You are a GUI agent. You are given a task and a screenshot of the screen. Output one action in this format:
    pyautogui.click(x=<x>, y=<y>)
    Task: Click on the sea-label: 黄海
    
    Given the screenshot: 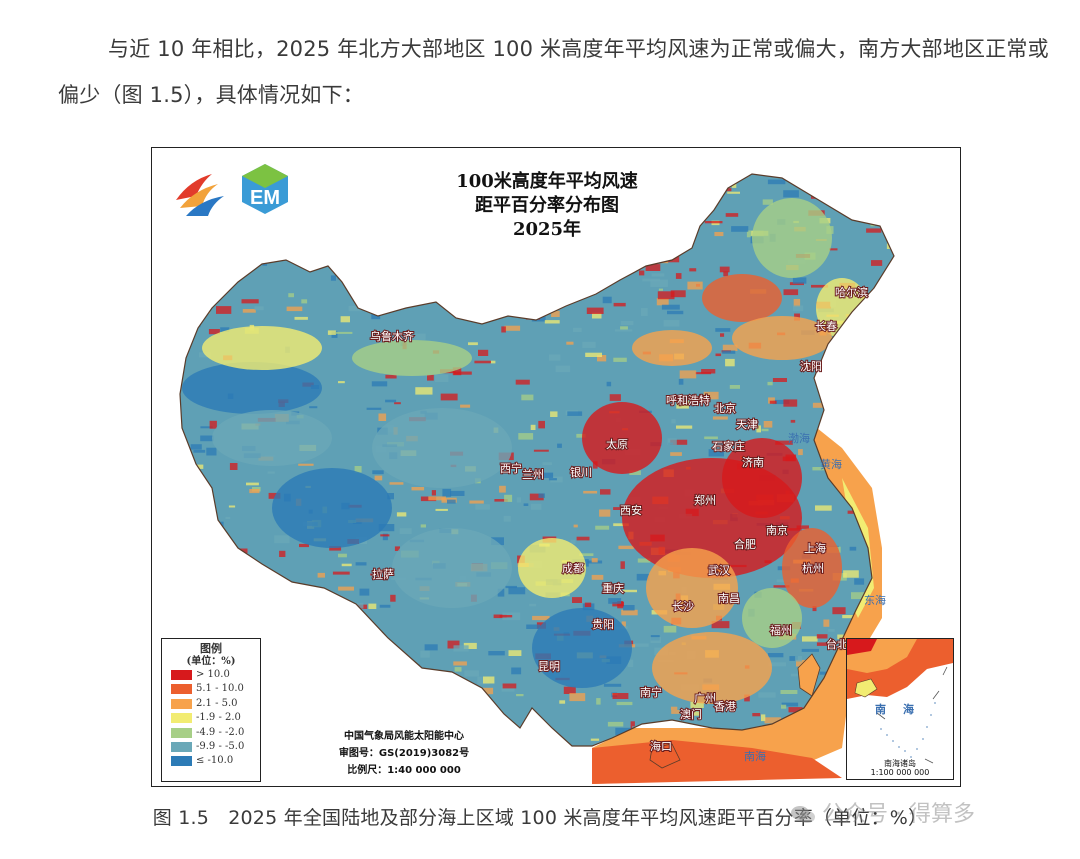 What is the action you would take?
    pyautogui.click(x=831, y=464)
    